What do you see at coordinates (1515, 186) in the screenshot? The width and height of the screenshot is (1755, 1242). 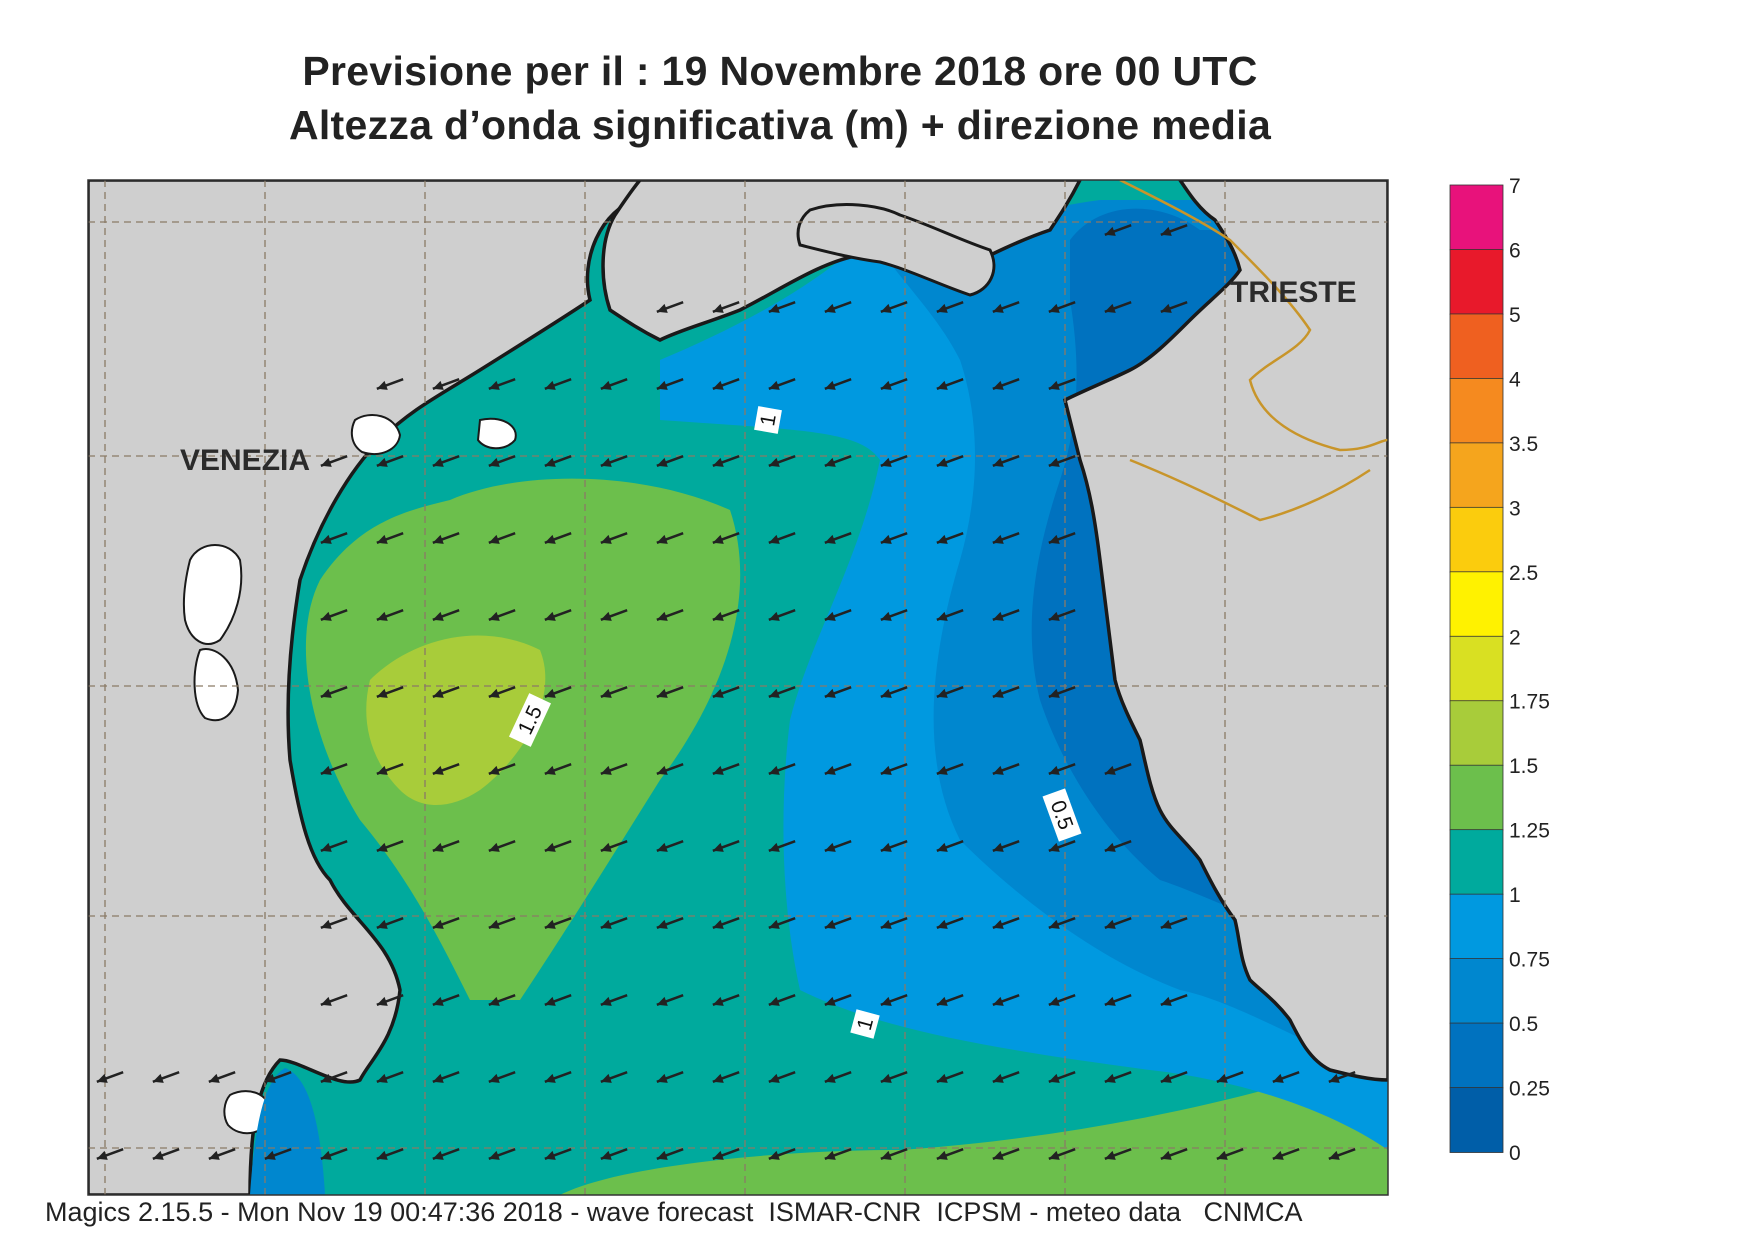 I see `legend-tick-label: 7` at bounding box center [1515, 186].